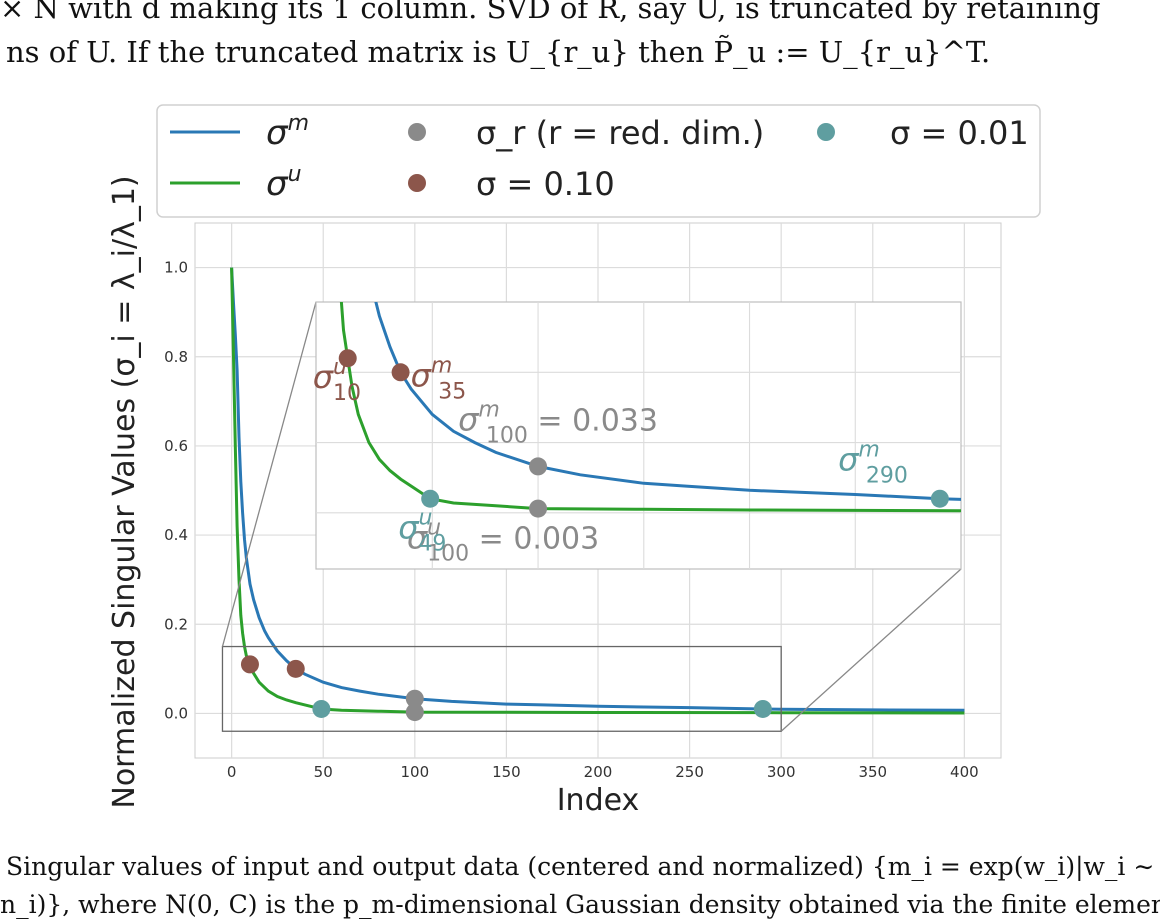 This screenshot has width=1160, height=924. What do you see at coordinates (598, 800) in the screenshot?
I see `x-axis-label: Index` at bounding box center [598, 800].